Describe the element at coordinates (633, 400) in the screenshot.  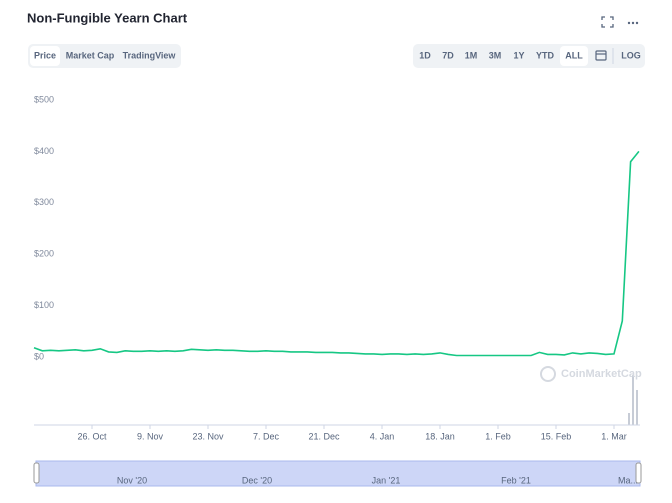
I see `volume-bars` at that location.